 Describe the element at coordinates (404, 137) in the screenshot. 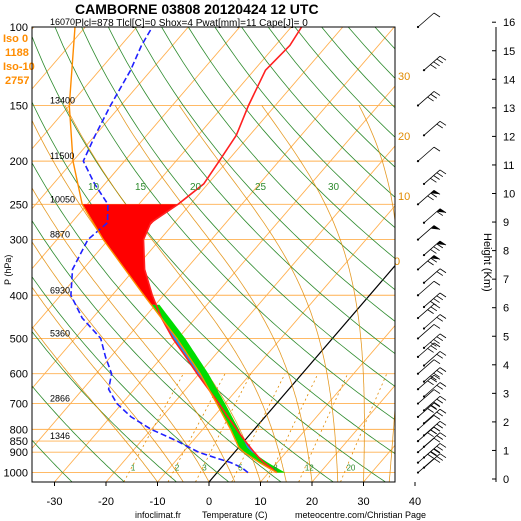

I see `moist-adiabat-label: 20` at that location.